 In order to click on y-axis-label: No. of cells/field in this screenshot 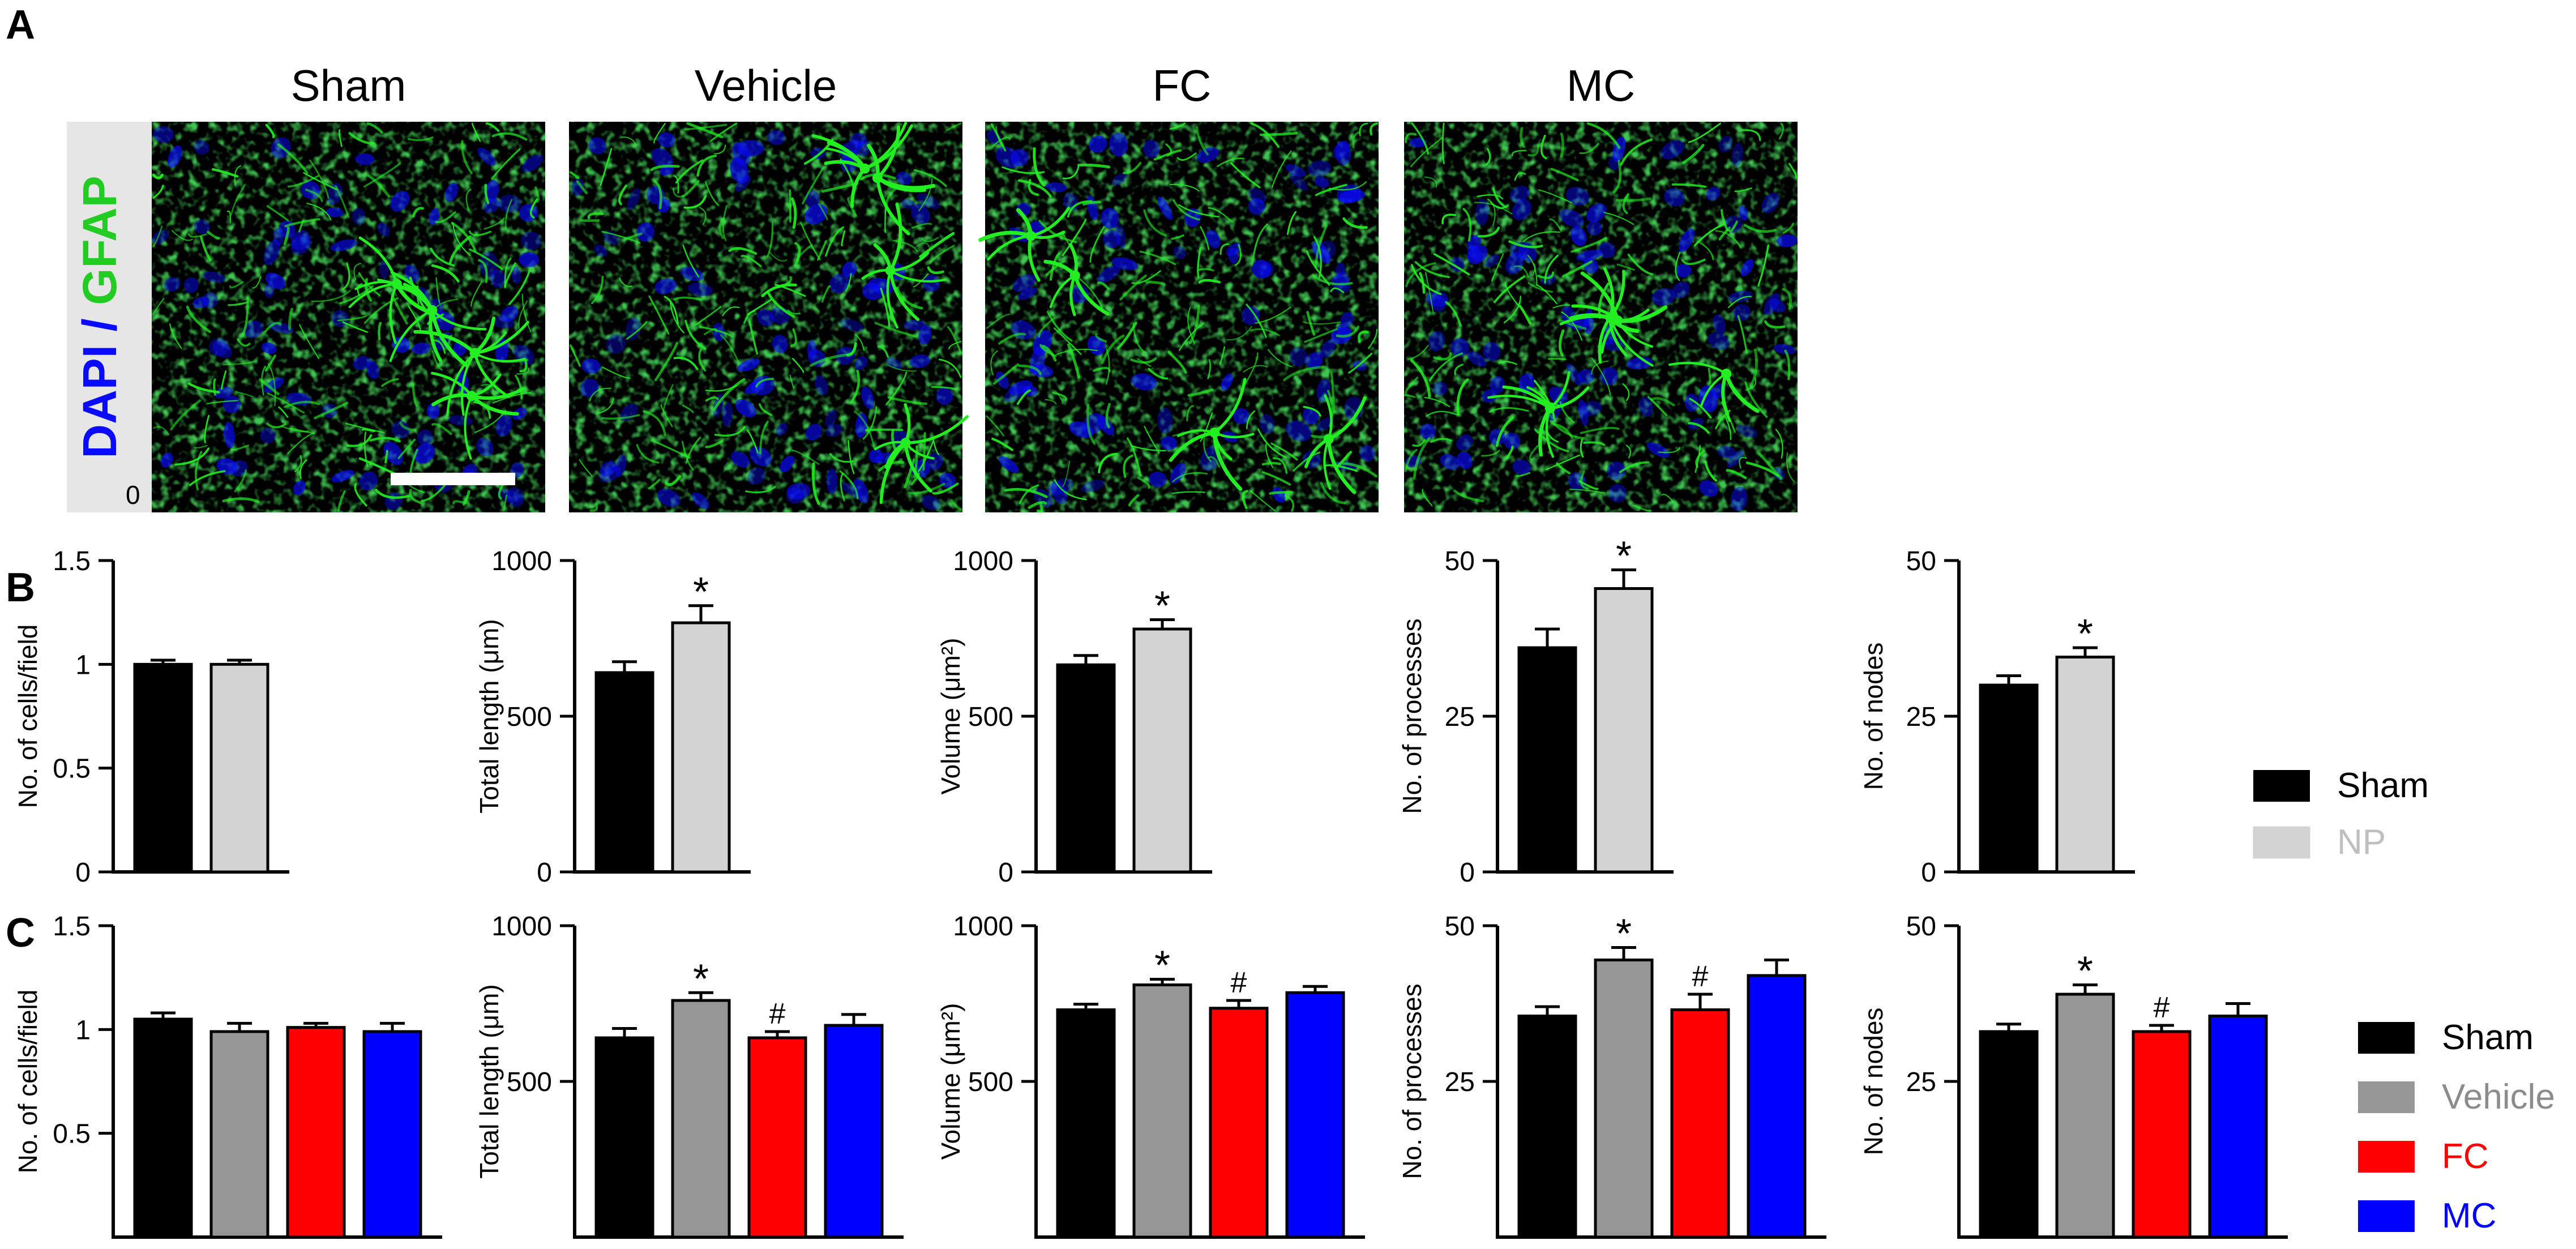, I will do `click(27, 716)`.